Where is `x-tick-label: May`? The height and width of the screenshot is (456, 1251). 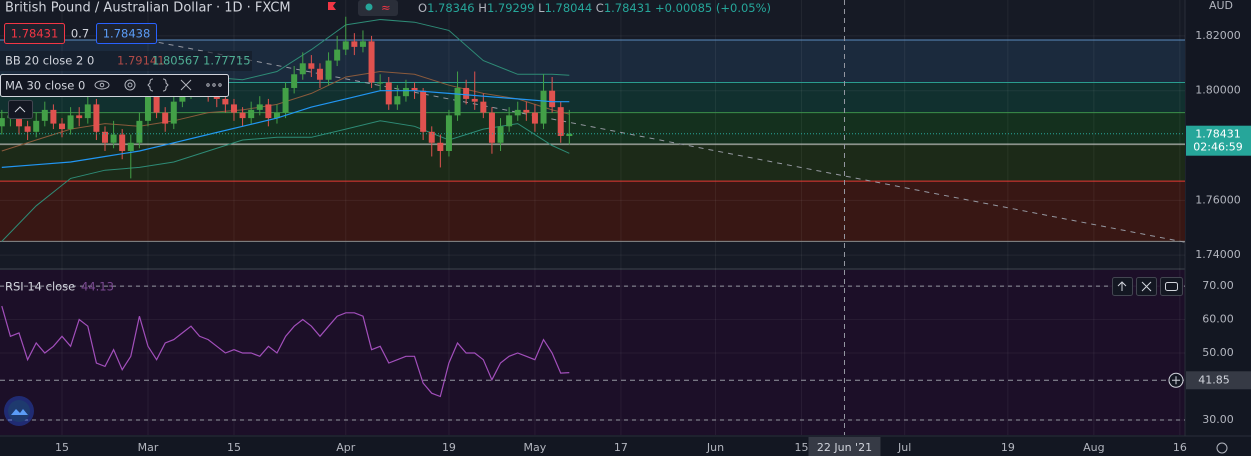
x-tick-label: May is located at coordinates (535, 447).